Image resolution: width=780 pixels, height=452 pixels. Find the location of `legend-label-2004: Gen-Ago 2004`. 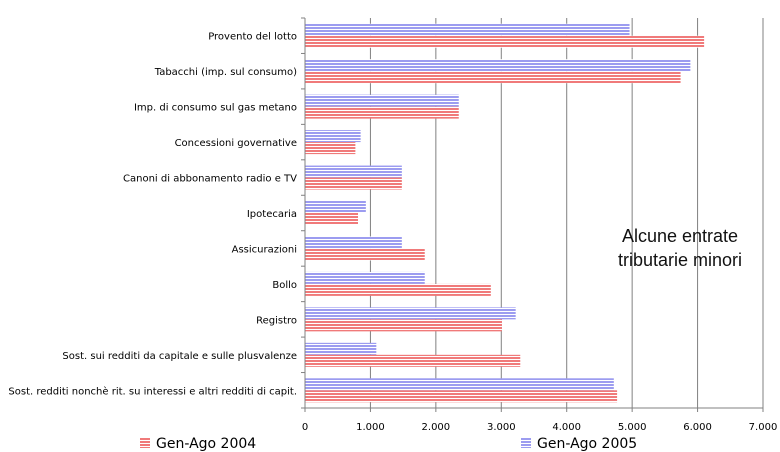

legend-label-2004: Gen-Ago 2004 is located at coordinates (206, 444).